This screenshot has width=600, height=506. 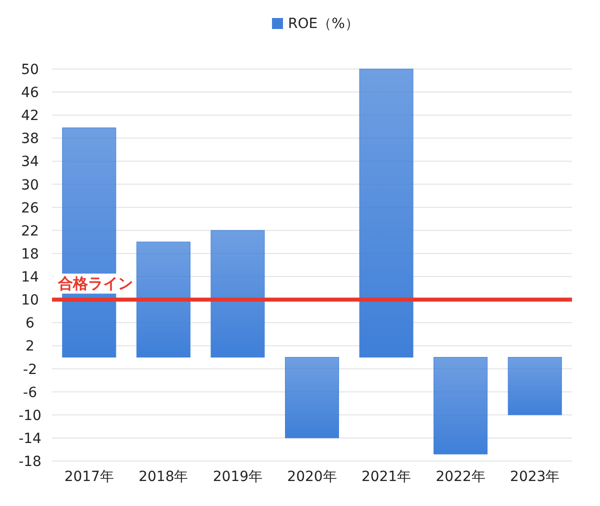 What do you see at coordinates (30, 208) in the screenshot?
I see `y-tick-label: 26` at bounding box center [30, 208].